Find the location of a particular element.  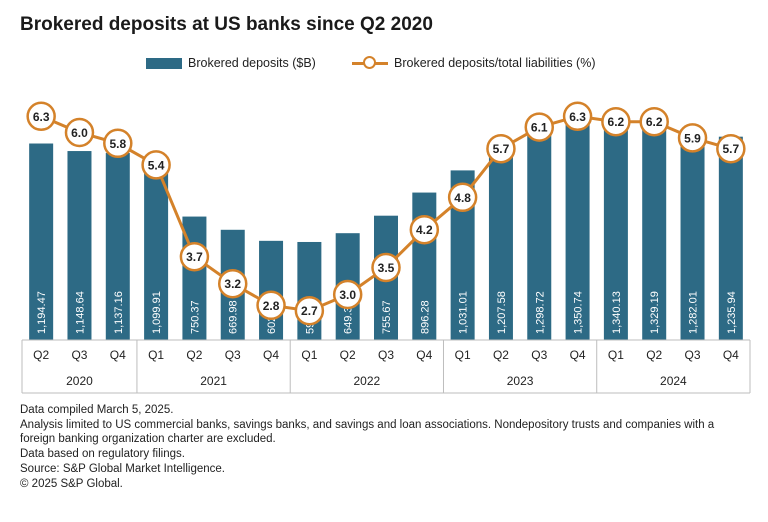

note-compiled: Data compiled March 5, 2025. is located at coordinates (97, 410).